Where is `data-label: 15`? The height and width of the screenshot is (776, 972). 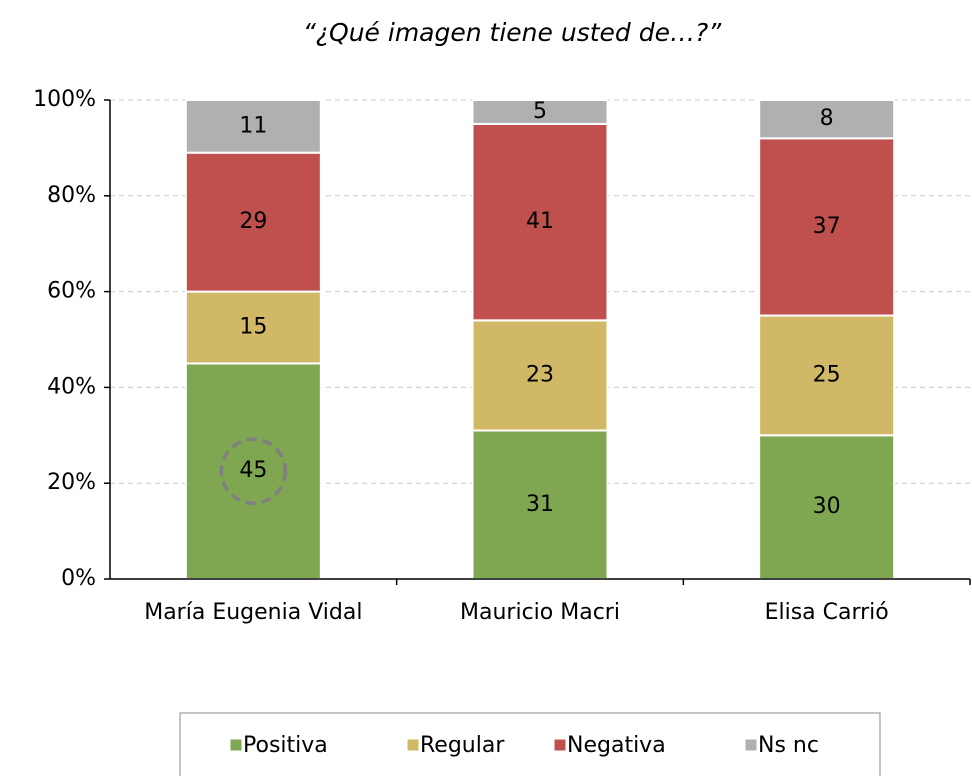
data-label: 15 is located at coordinates (253, 327).